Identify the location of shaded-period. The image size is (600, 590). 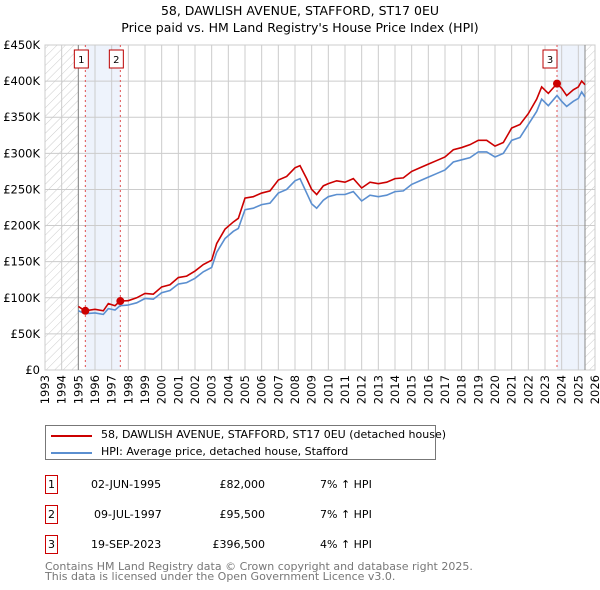
(103, 207).